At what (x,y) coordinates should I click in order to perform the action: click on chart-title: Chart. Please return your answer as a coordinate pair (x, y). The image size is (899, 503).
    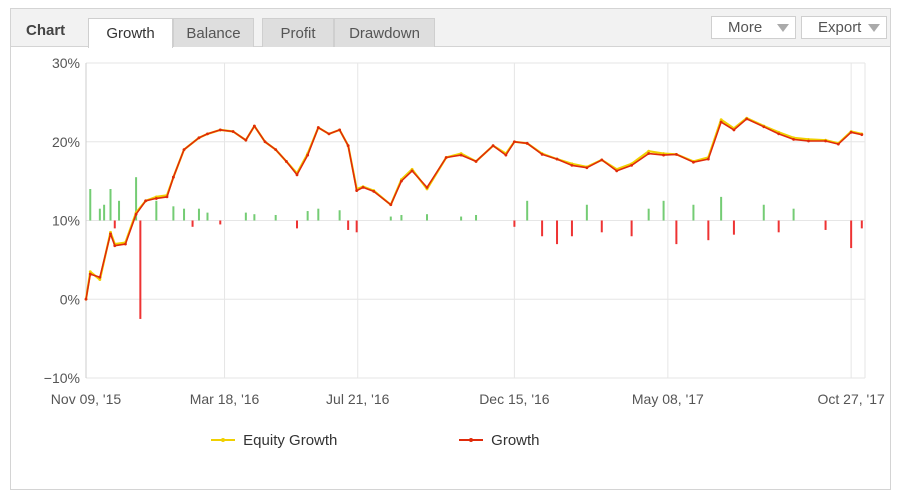
    Looking at the image, I should click on (46, 30).